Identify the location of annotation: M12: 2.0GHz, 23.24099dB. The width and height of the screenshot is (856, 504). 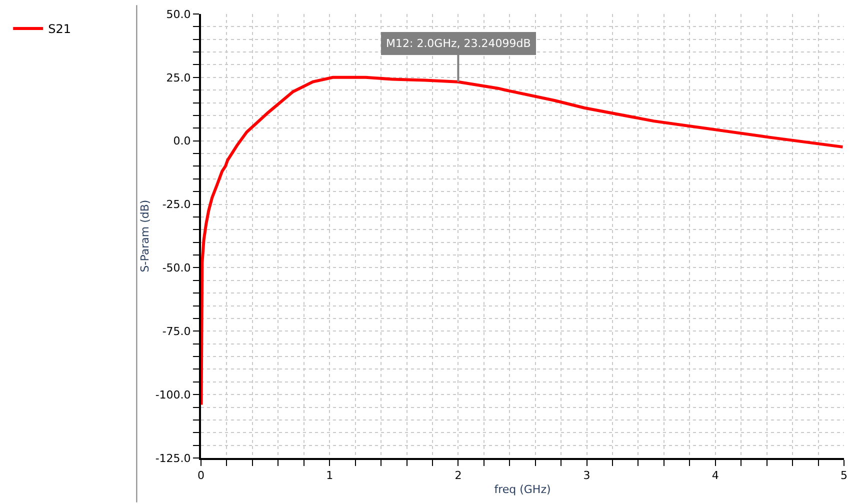
(458, 43).